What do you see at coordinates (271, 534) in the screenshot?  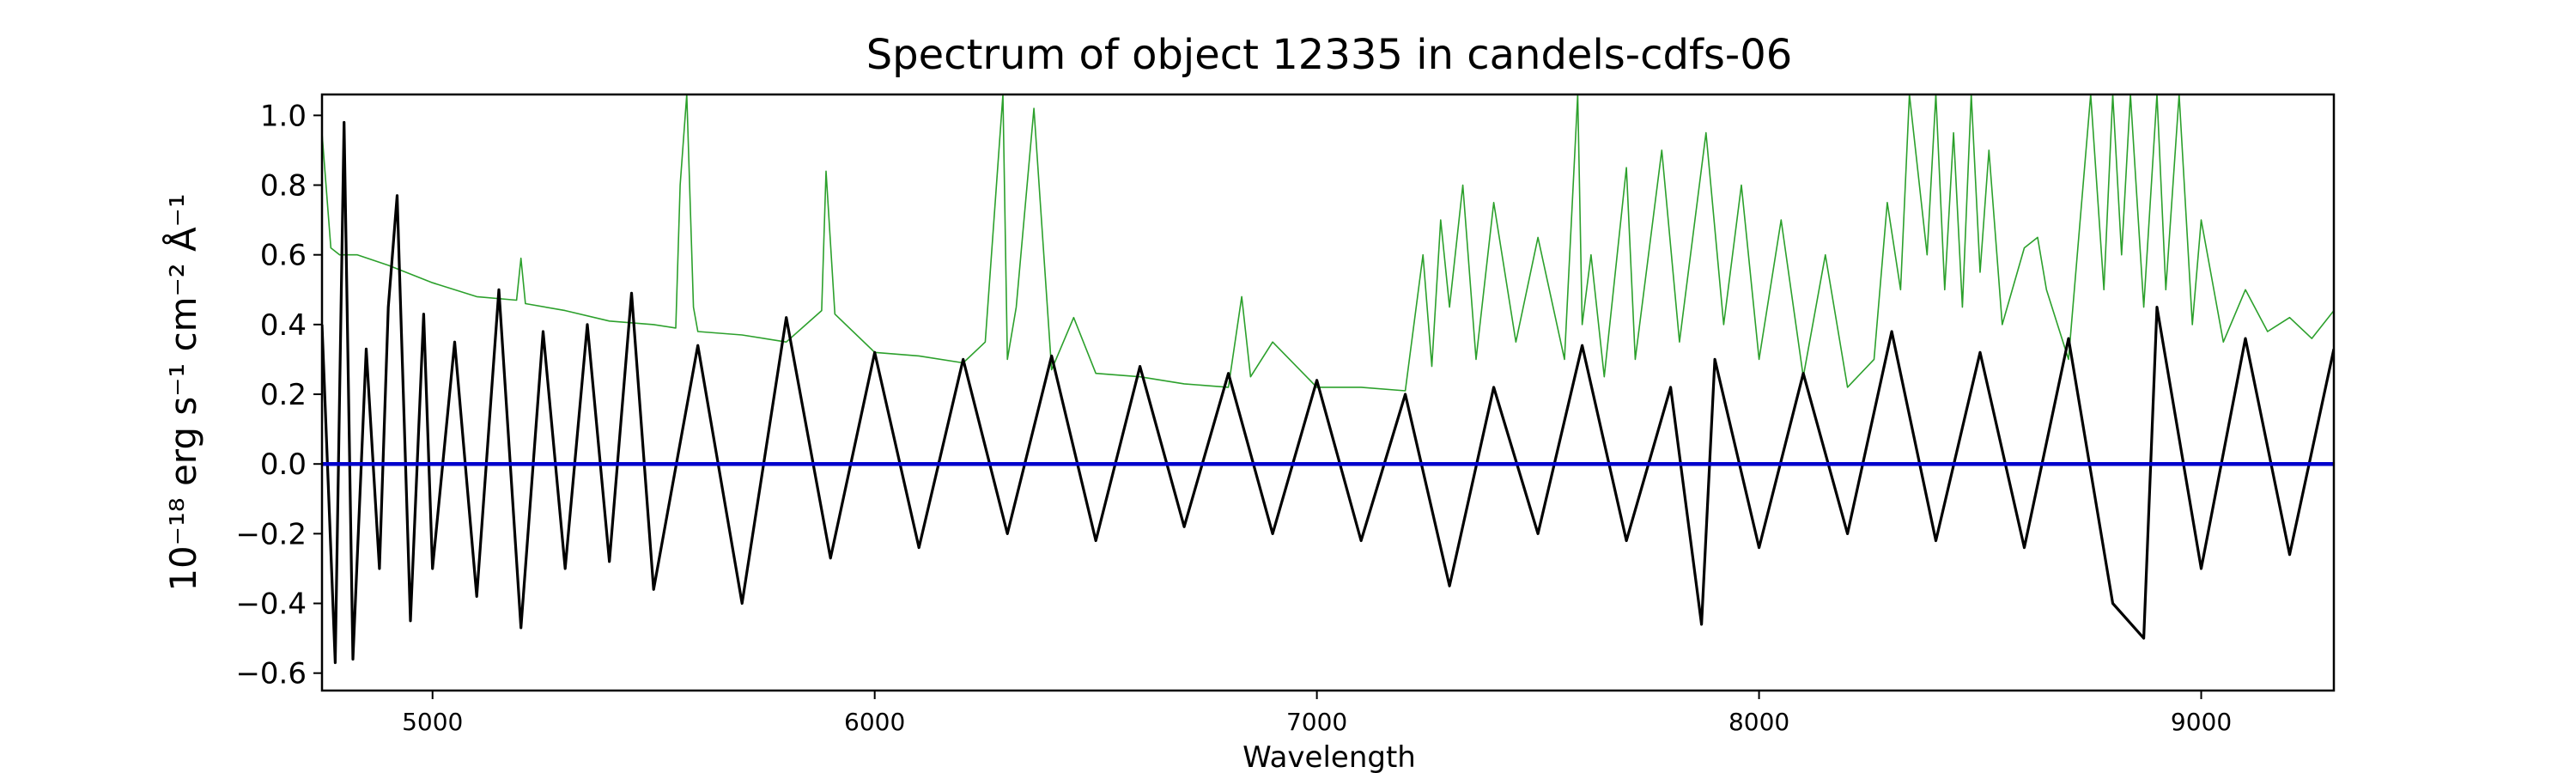 I see `y-tick-label: −0.2` at bounding box center [271, 534].